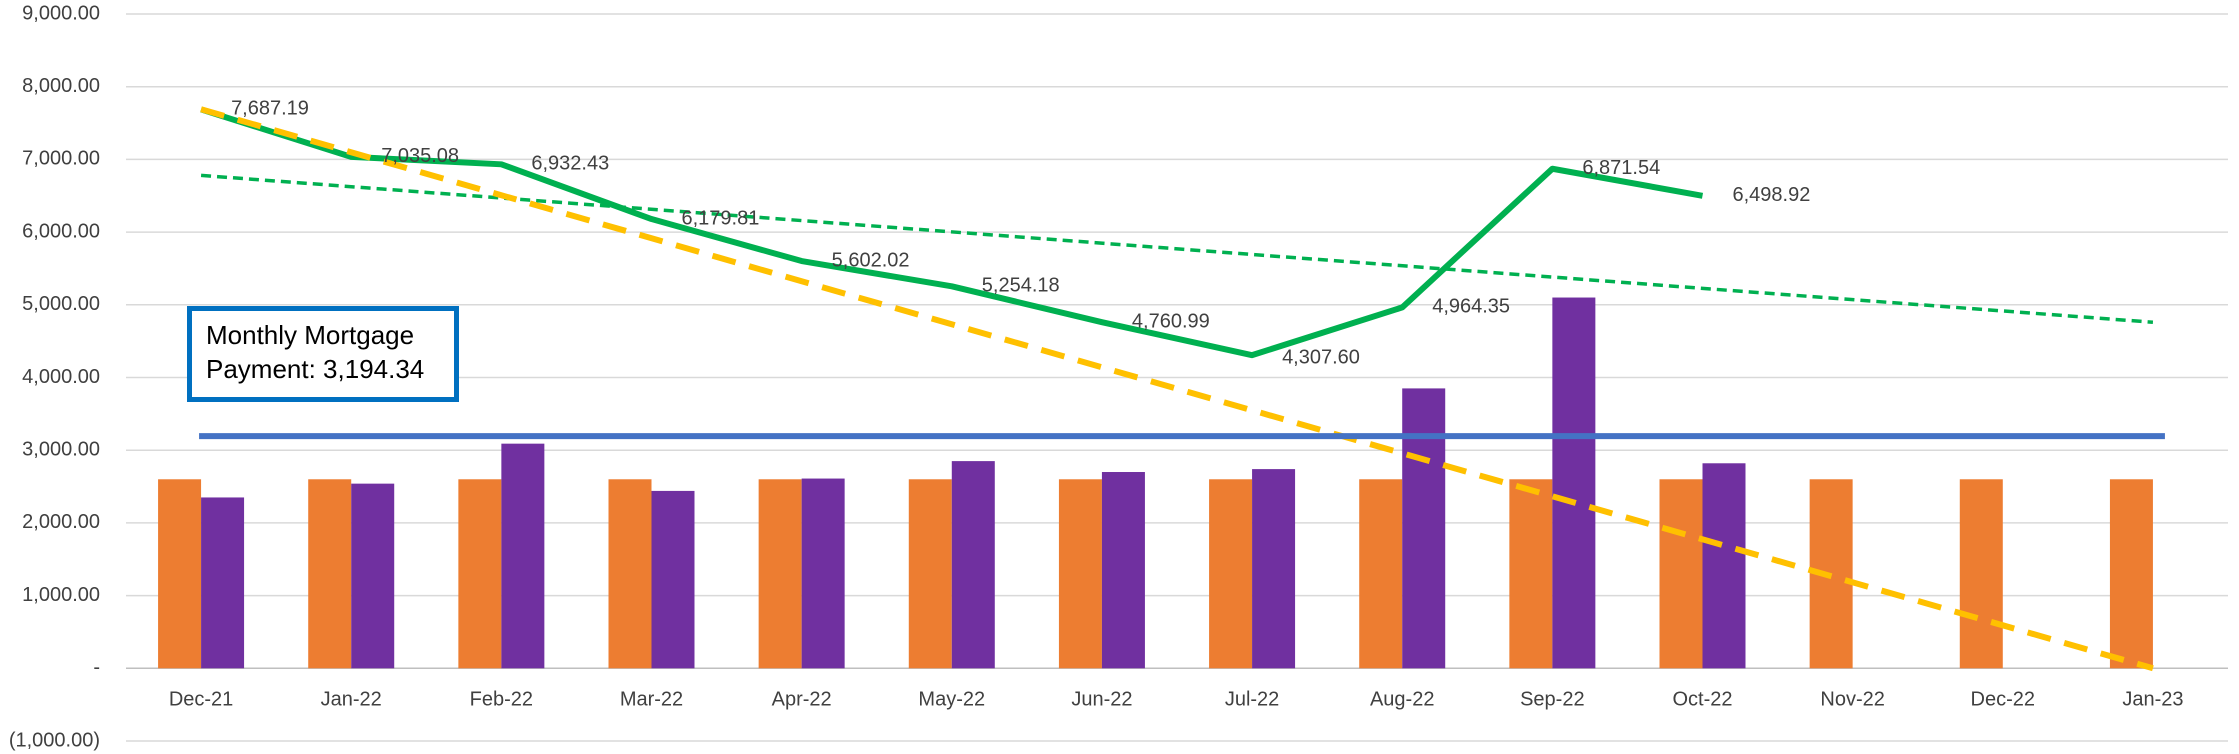 The image size is (2239, 754). What do you see at coordinates (1772, 195) in the screenshot?
I see `data-label: 6,498.92` at bounding box center [1772, 195].